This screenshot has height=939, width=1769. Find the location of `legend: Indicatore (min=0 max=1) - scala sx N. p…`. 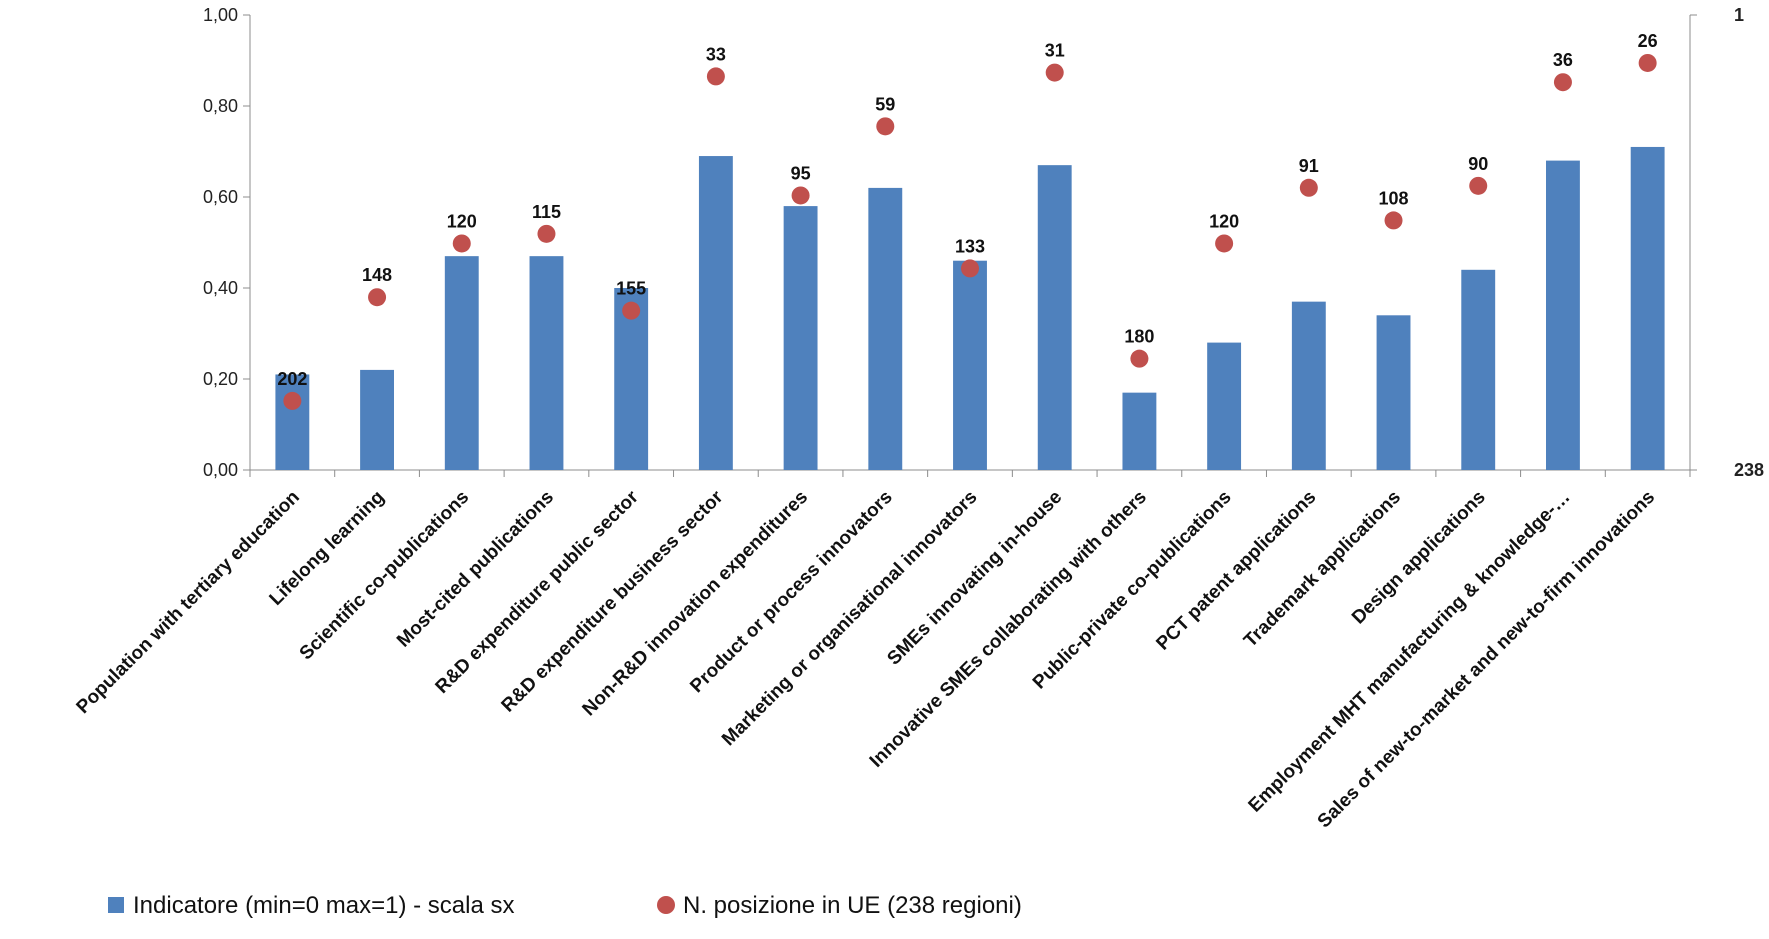

legend: Indicatore (min=0 max=1) - scala sx N. p… is located at coordinates (565, 905).